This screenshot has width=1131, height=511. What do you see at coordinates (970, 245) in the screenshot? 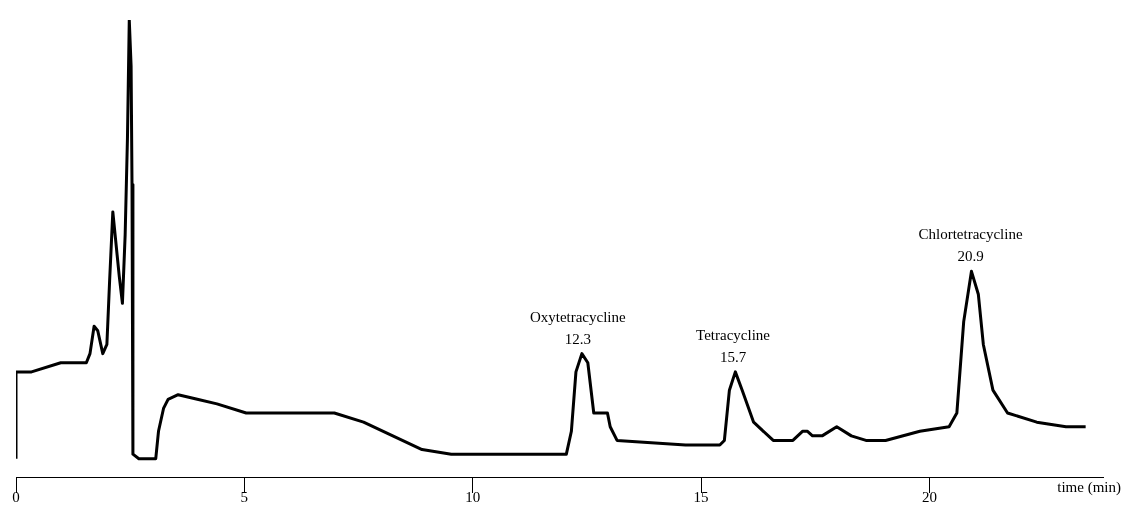
I see `annotation: Chlortetracycline 20.9` at bounding box center [970, 245].